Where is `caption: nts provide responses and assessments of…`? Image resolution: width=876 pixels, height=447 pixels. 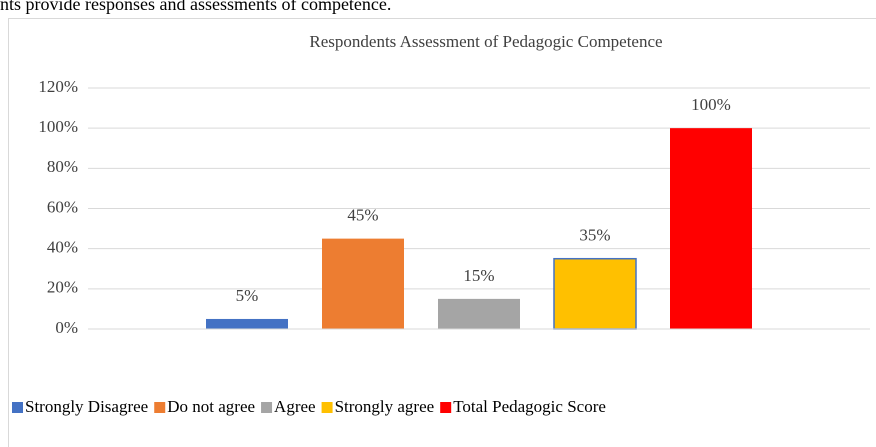
caption: nts provide responses and assessments of… is located at coordinates (195, 7).